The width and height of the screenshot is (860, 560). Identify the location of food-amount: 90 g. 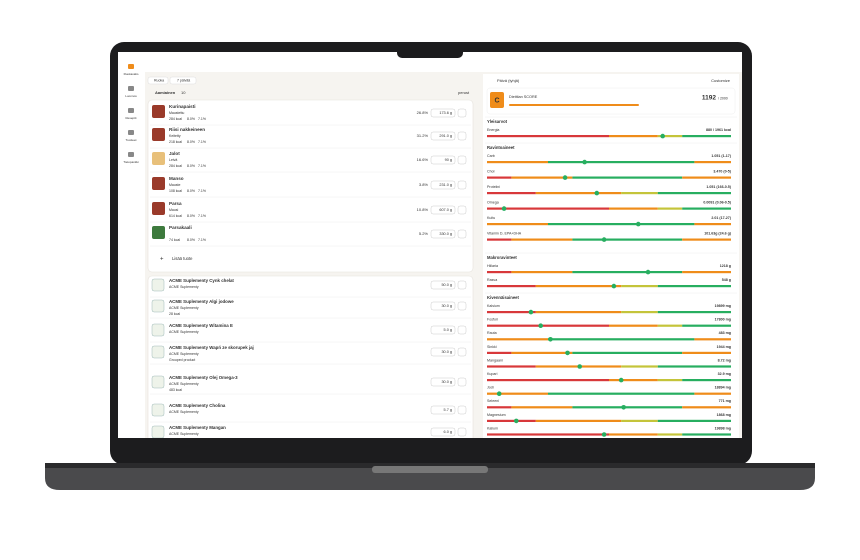
(448, 160).